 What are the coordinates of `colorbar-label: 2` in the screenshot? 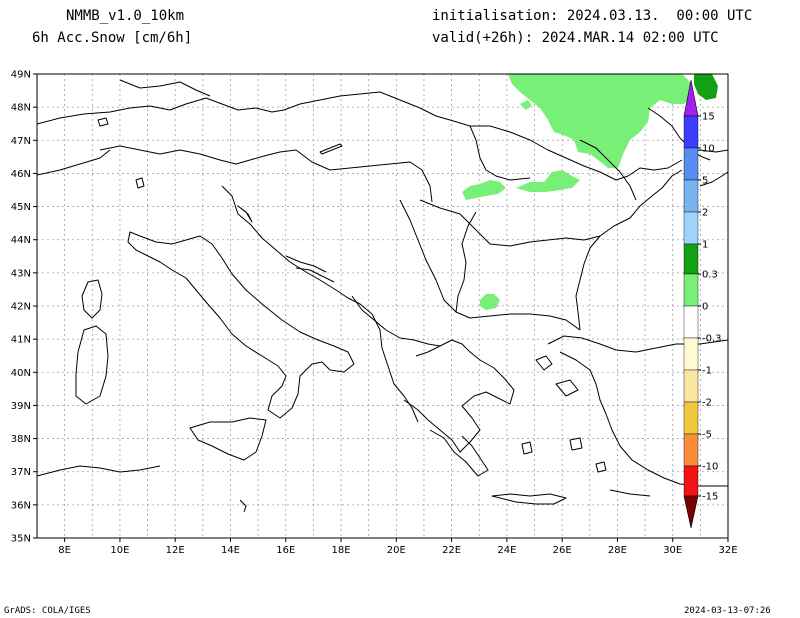 It's located at (705, 213).